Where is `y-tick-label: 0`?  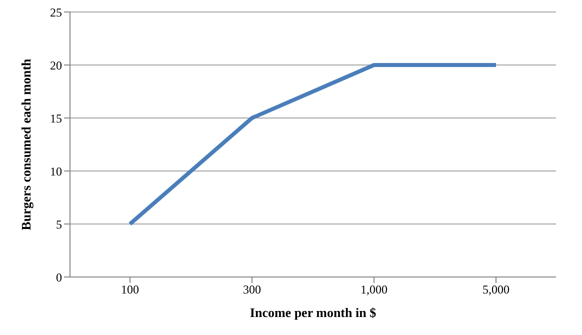
y-tick-label: 0 is located at coordinates (59, 277).